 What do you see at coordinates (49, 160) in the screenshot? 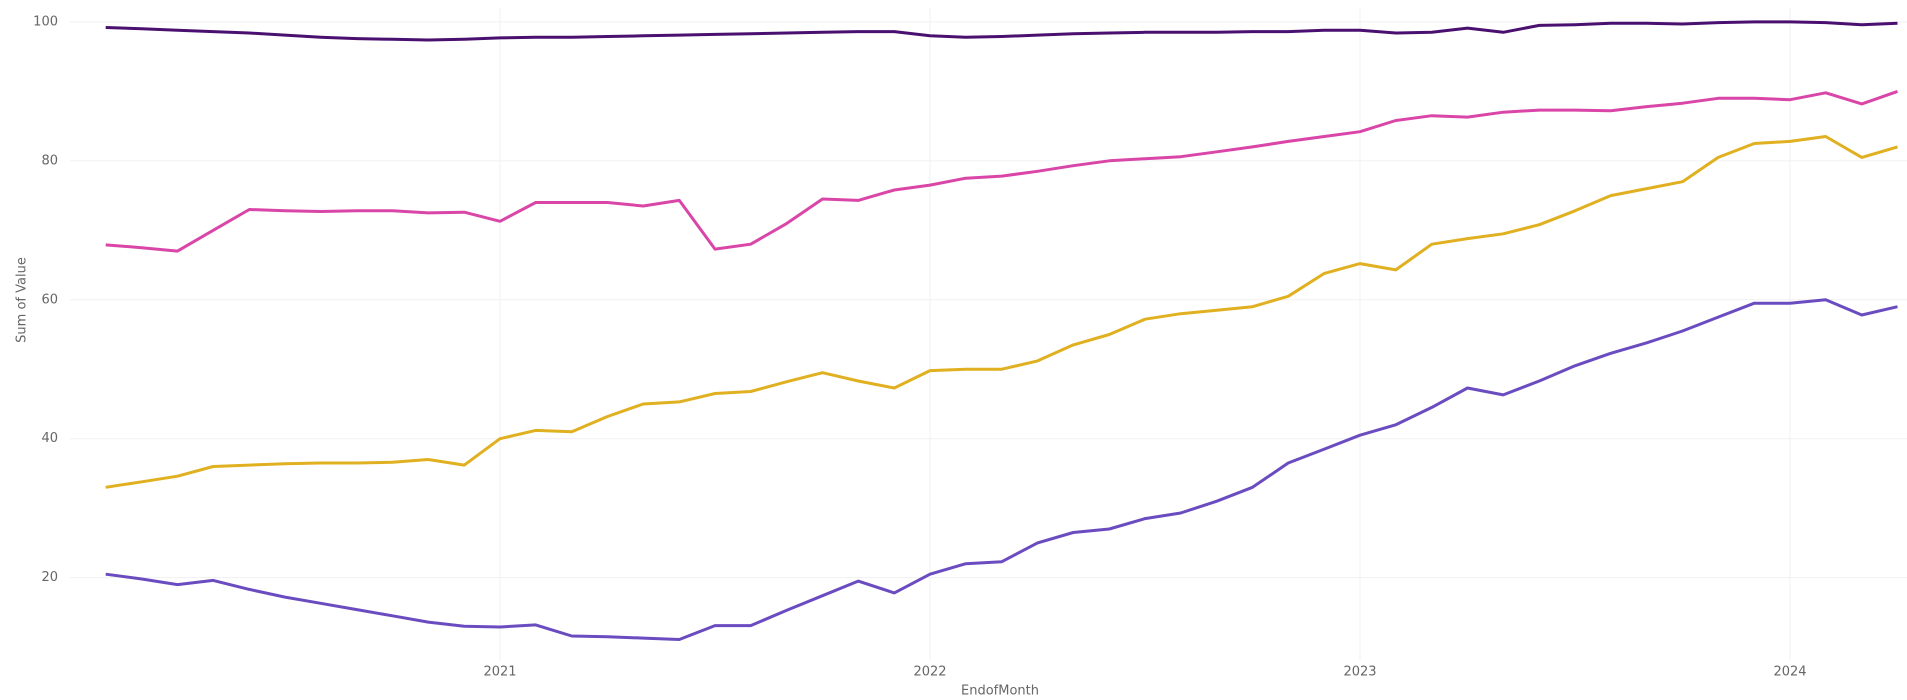
I see `y-tick-label: 80` at bounding box center [49, 160].